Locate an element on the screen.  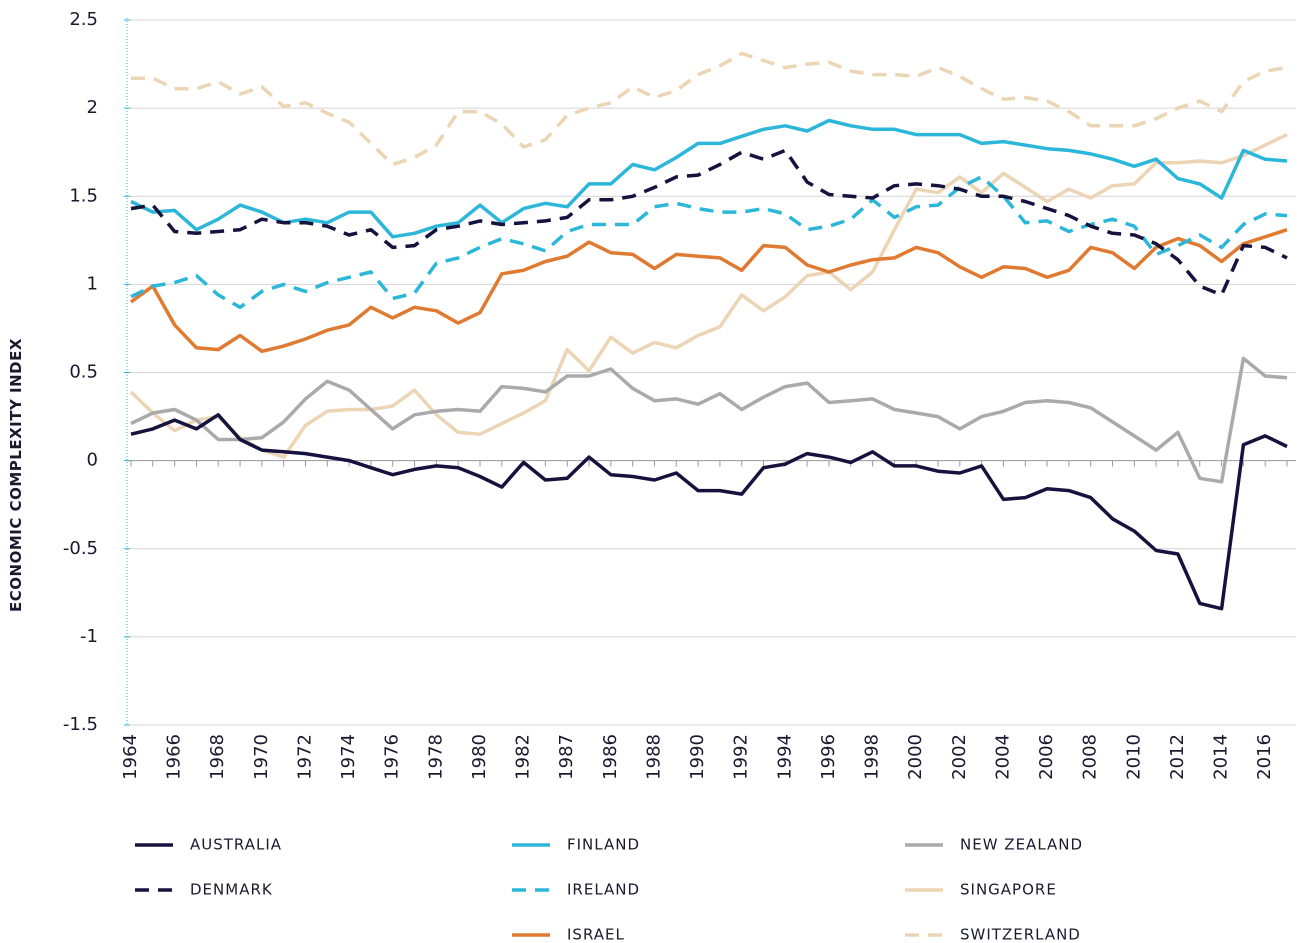
legend-label: IRELAND is located at coordinates (603, 890).